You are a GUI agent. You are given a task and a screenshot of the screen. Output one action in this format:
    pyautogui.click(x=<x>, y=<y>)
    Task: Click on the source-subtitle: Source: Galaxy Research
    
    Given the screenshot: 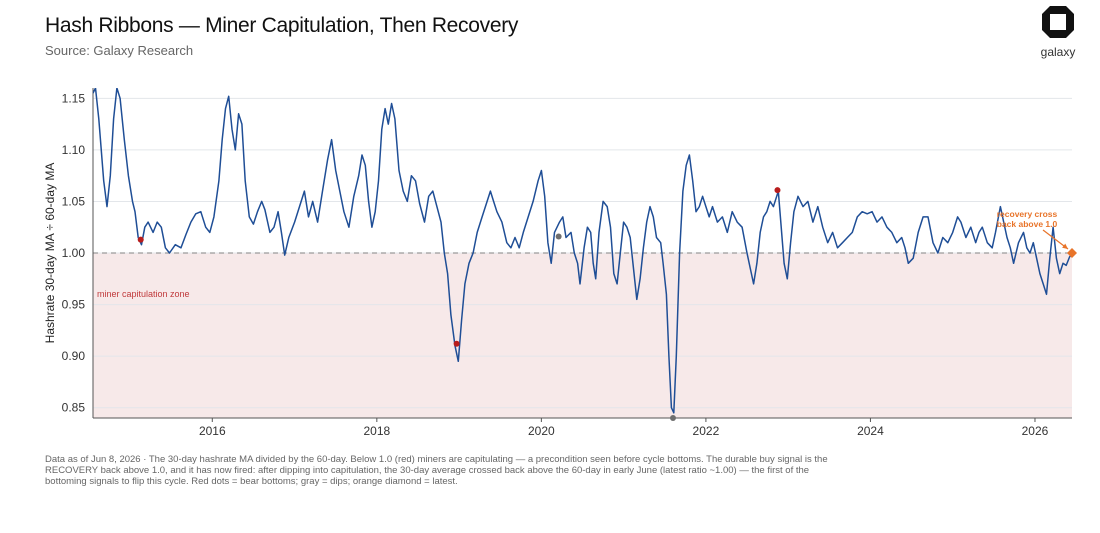 What is the action you would take?
    pyautogui.click(x=119, y=50)
    